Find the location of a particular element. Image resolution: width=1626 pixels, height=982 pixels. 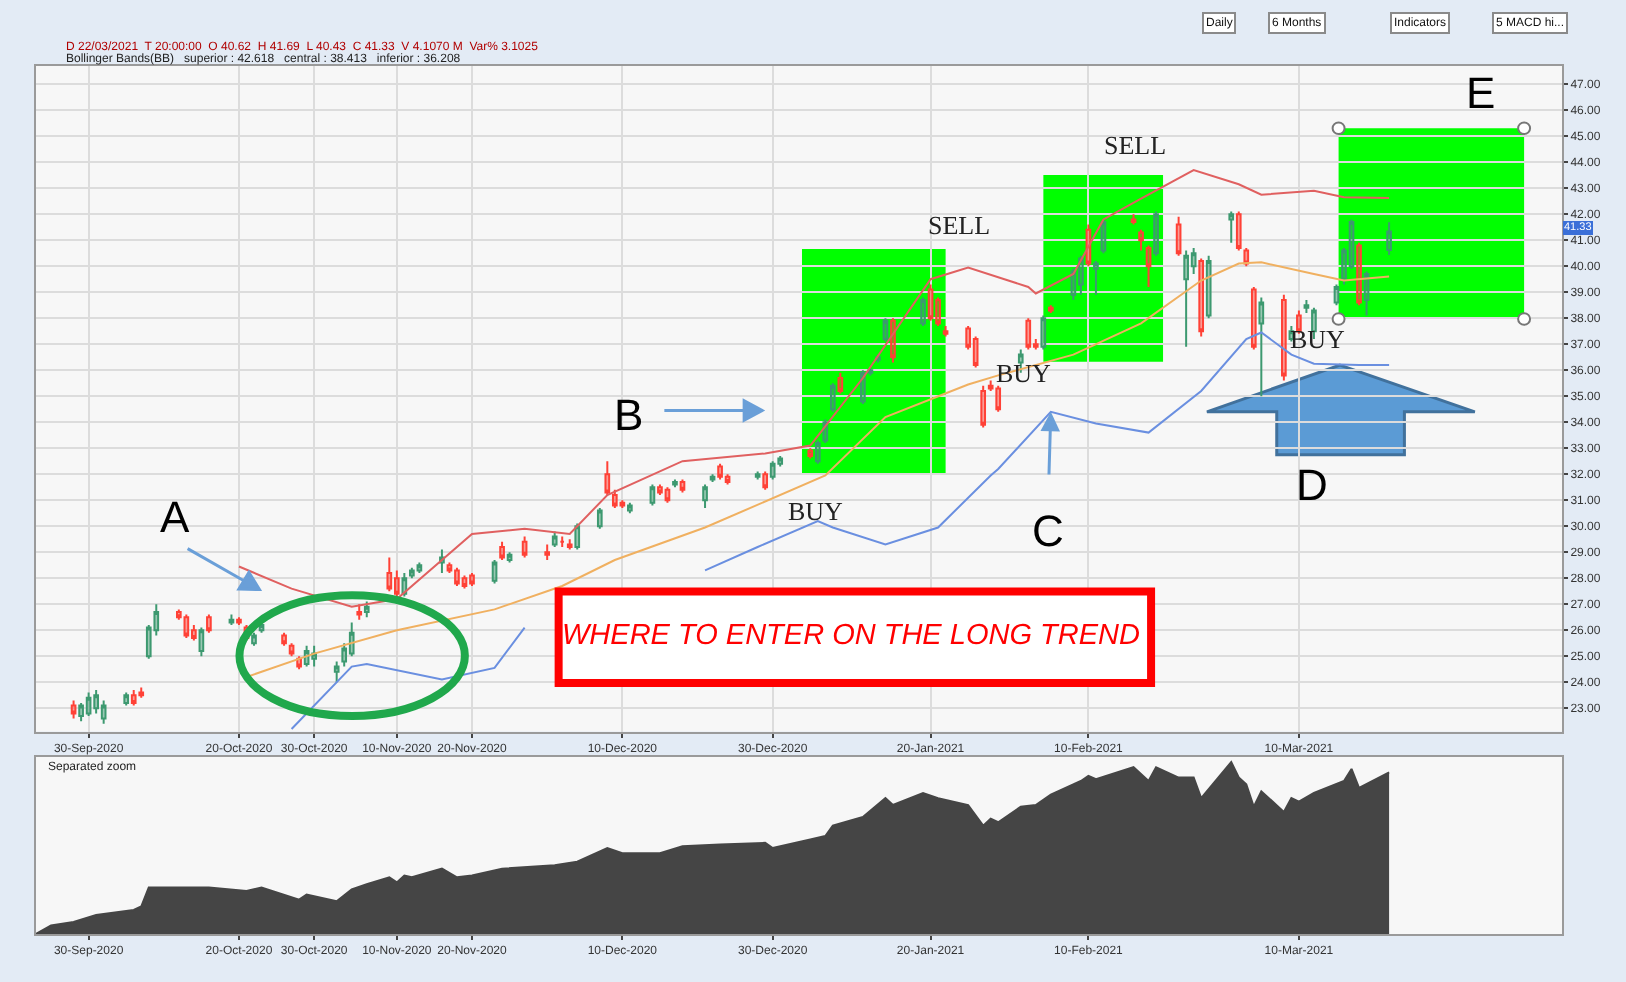

annotation: A is located at coordinates (175, 517).